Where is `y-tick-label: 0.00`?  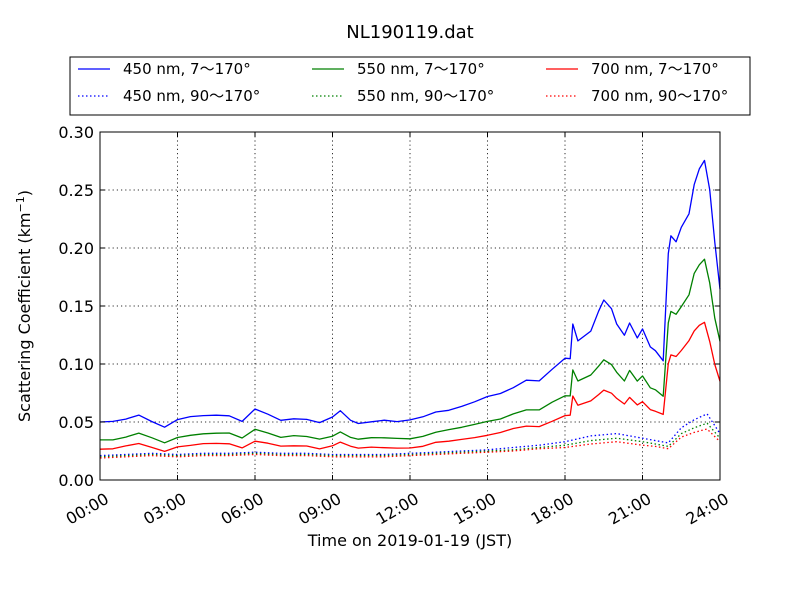
y-tick-label: 0.00 is located at coordinates (76, 480).